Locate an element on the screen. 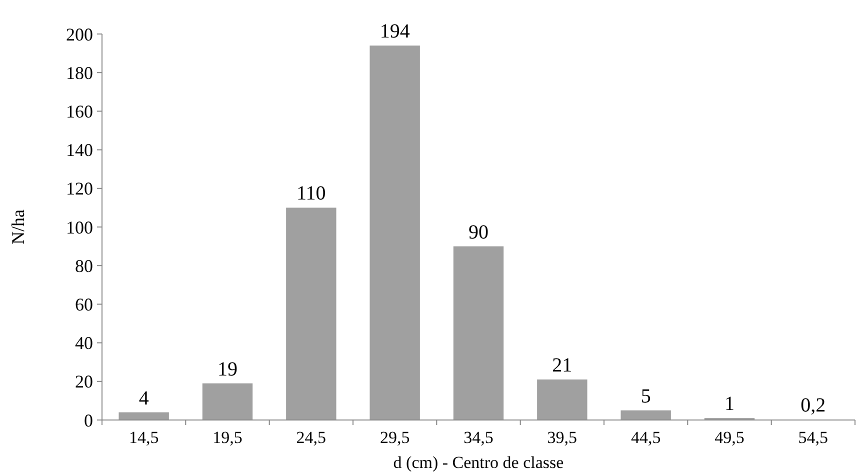 This screenshot has height=474, width=861. data-label: 0,2 is located at coordinates (813, 405).